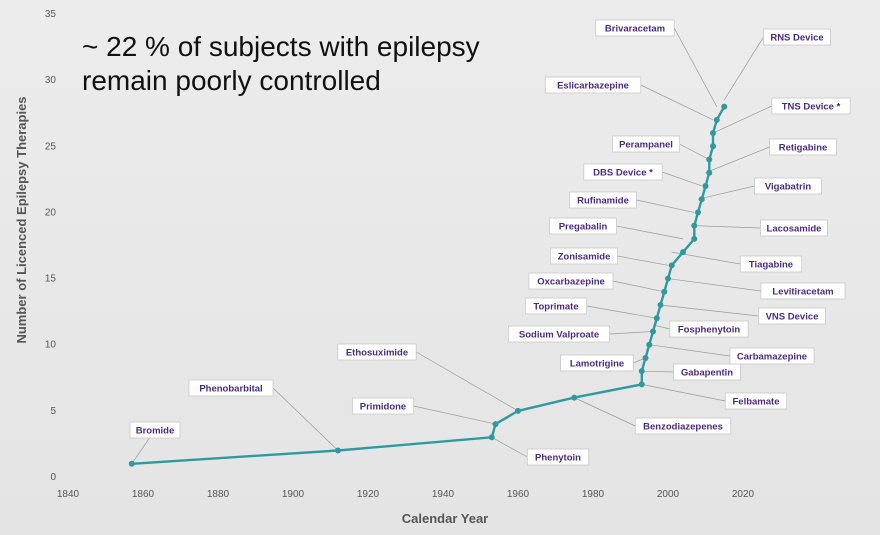 Image resolution: width=880 pixels, height=535 pixels. I want to click on callout-label: TNS Device *, so click(811, 107).